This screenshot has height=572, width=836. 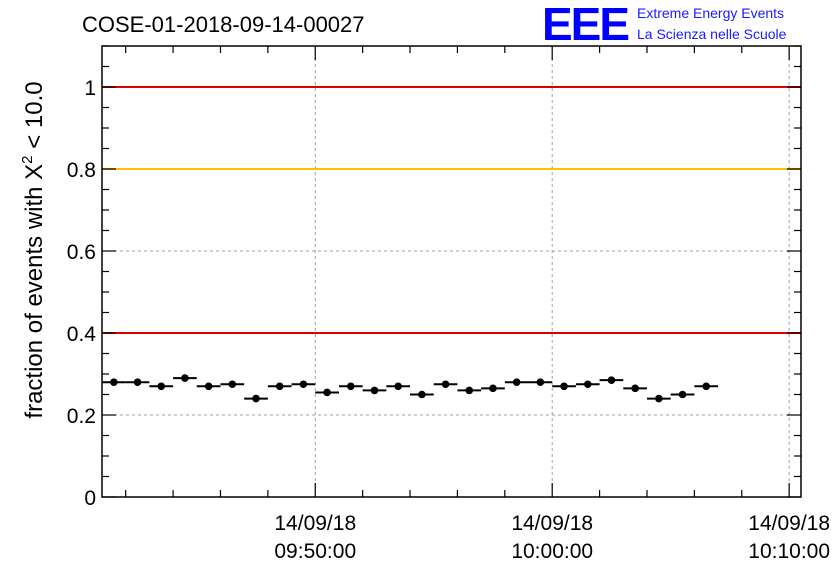 What do you see at coordinates (789, 551) in the screenshot?
I see `x-tick-time-label: 10:10:00` at bounding box center [789, 551].